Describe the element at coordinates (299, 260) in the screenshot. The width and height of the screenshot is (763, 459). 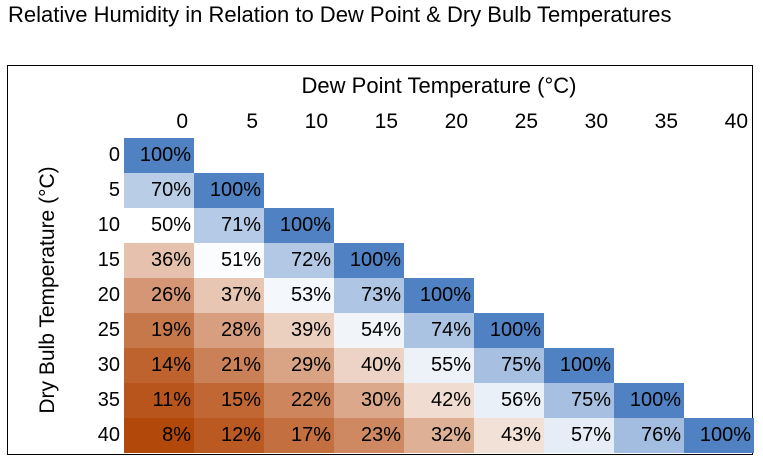
I see `heatmap-cell: 72%` at that location.